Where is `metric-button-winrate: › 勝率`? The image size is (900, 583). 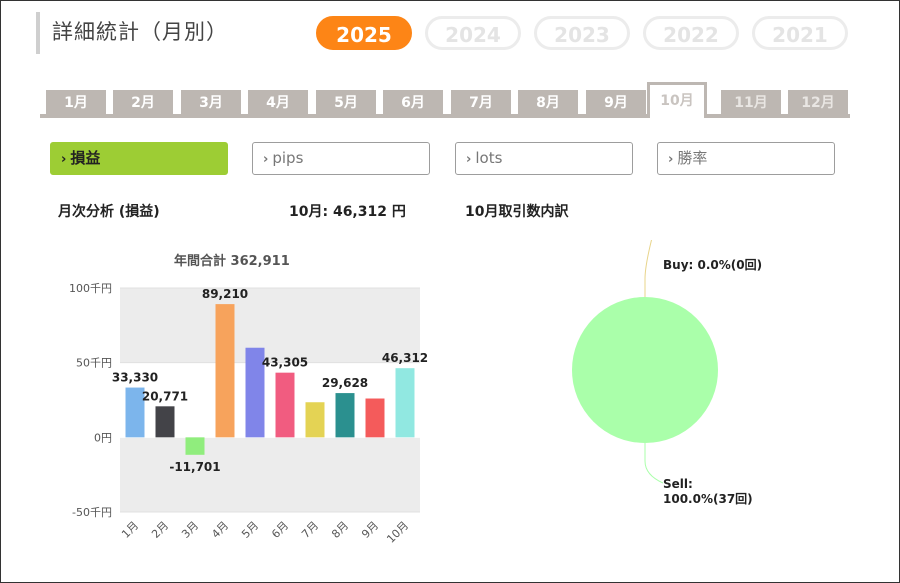
metric-button-winrate: › 勝率 is located at coordinates (746, 158).